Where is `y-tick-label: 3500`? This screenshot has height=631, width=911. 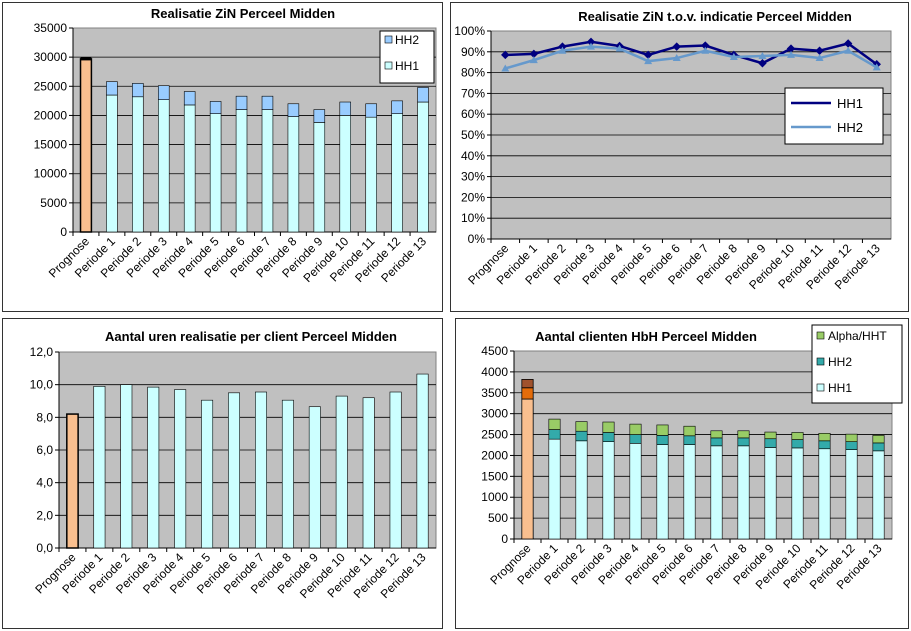
y-tick-label: 3500 is located at coordinates (494, 393).